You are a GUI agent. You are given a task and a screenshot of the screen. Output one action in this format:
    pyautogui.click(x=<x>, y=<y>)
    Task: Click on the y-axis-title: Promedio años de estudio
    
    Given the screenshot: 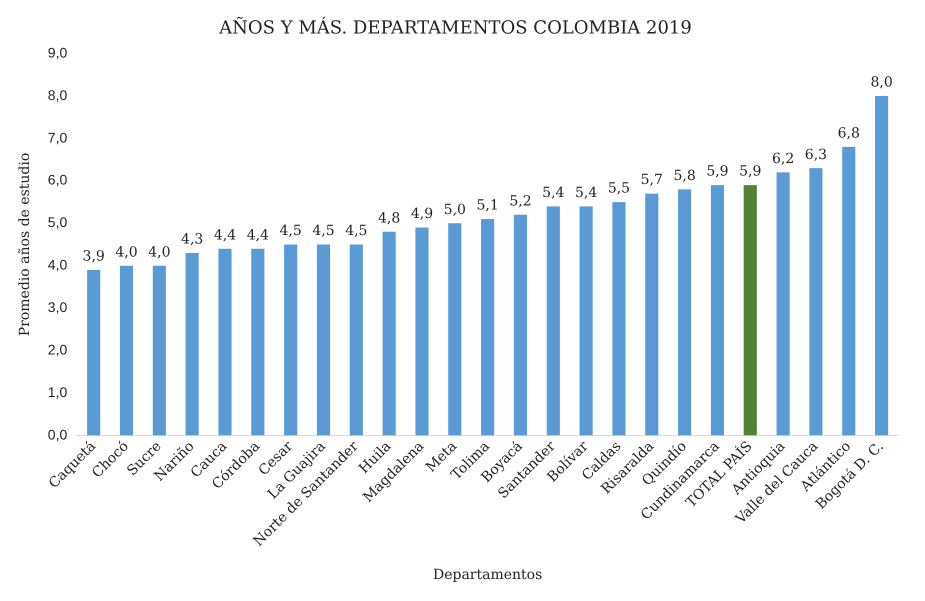 What is the action you would take?
    pyautogui.click(x=25, y=244)
    